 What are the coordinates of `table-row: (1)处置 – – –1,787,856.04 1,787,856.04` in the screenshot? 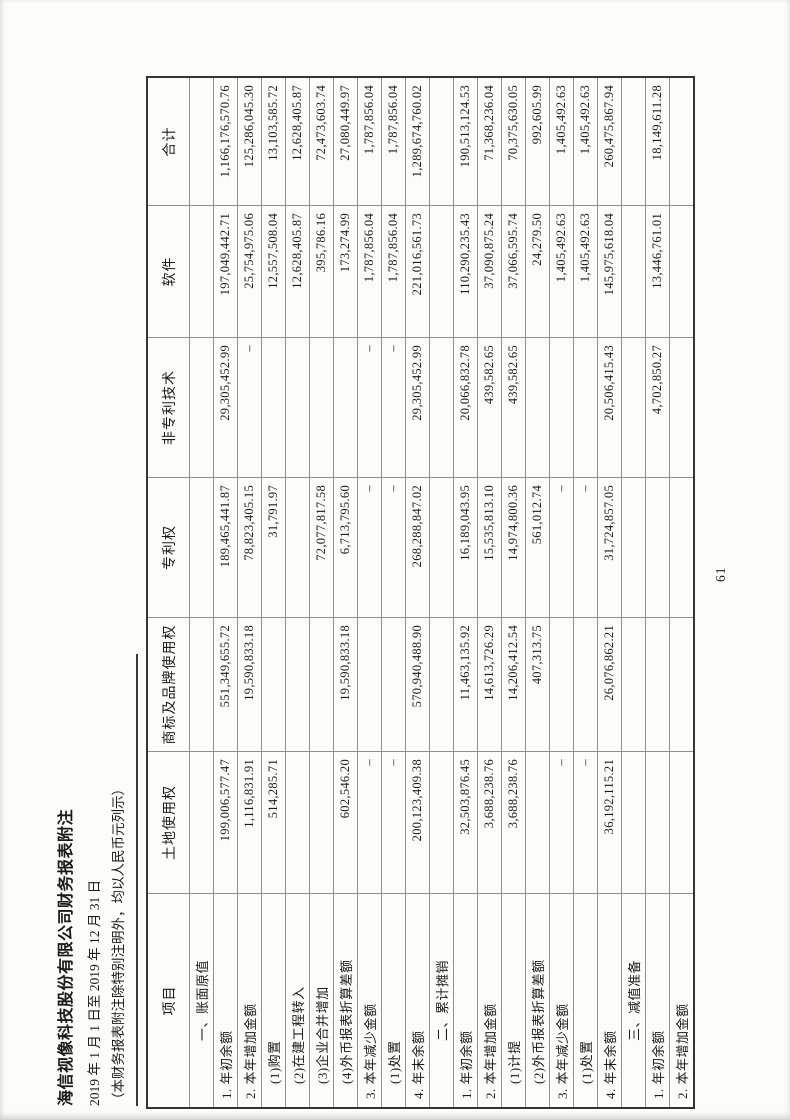 It's located at (393, 592).